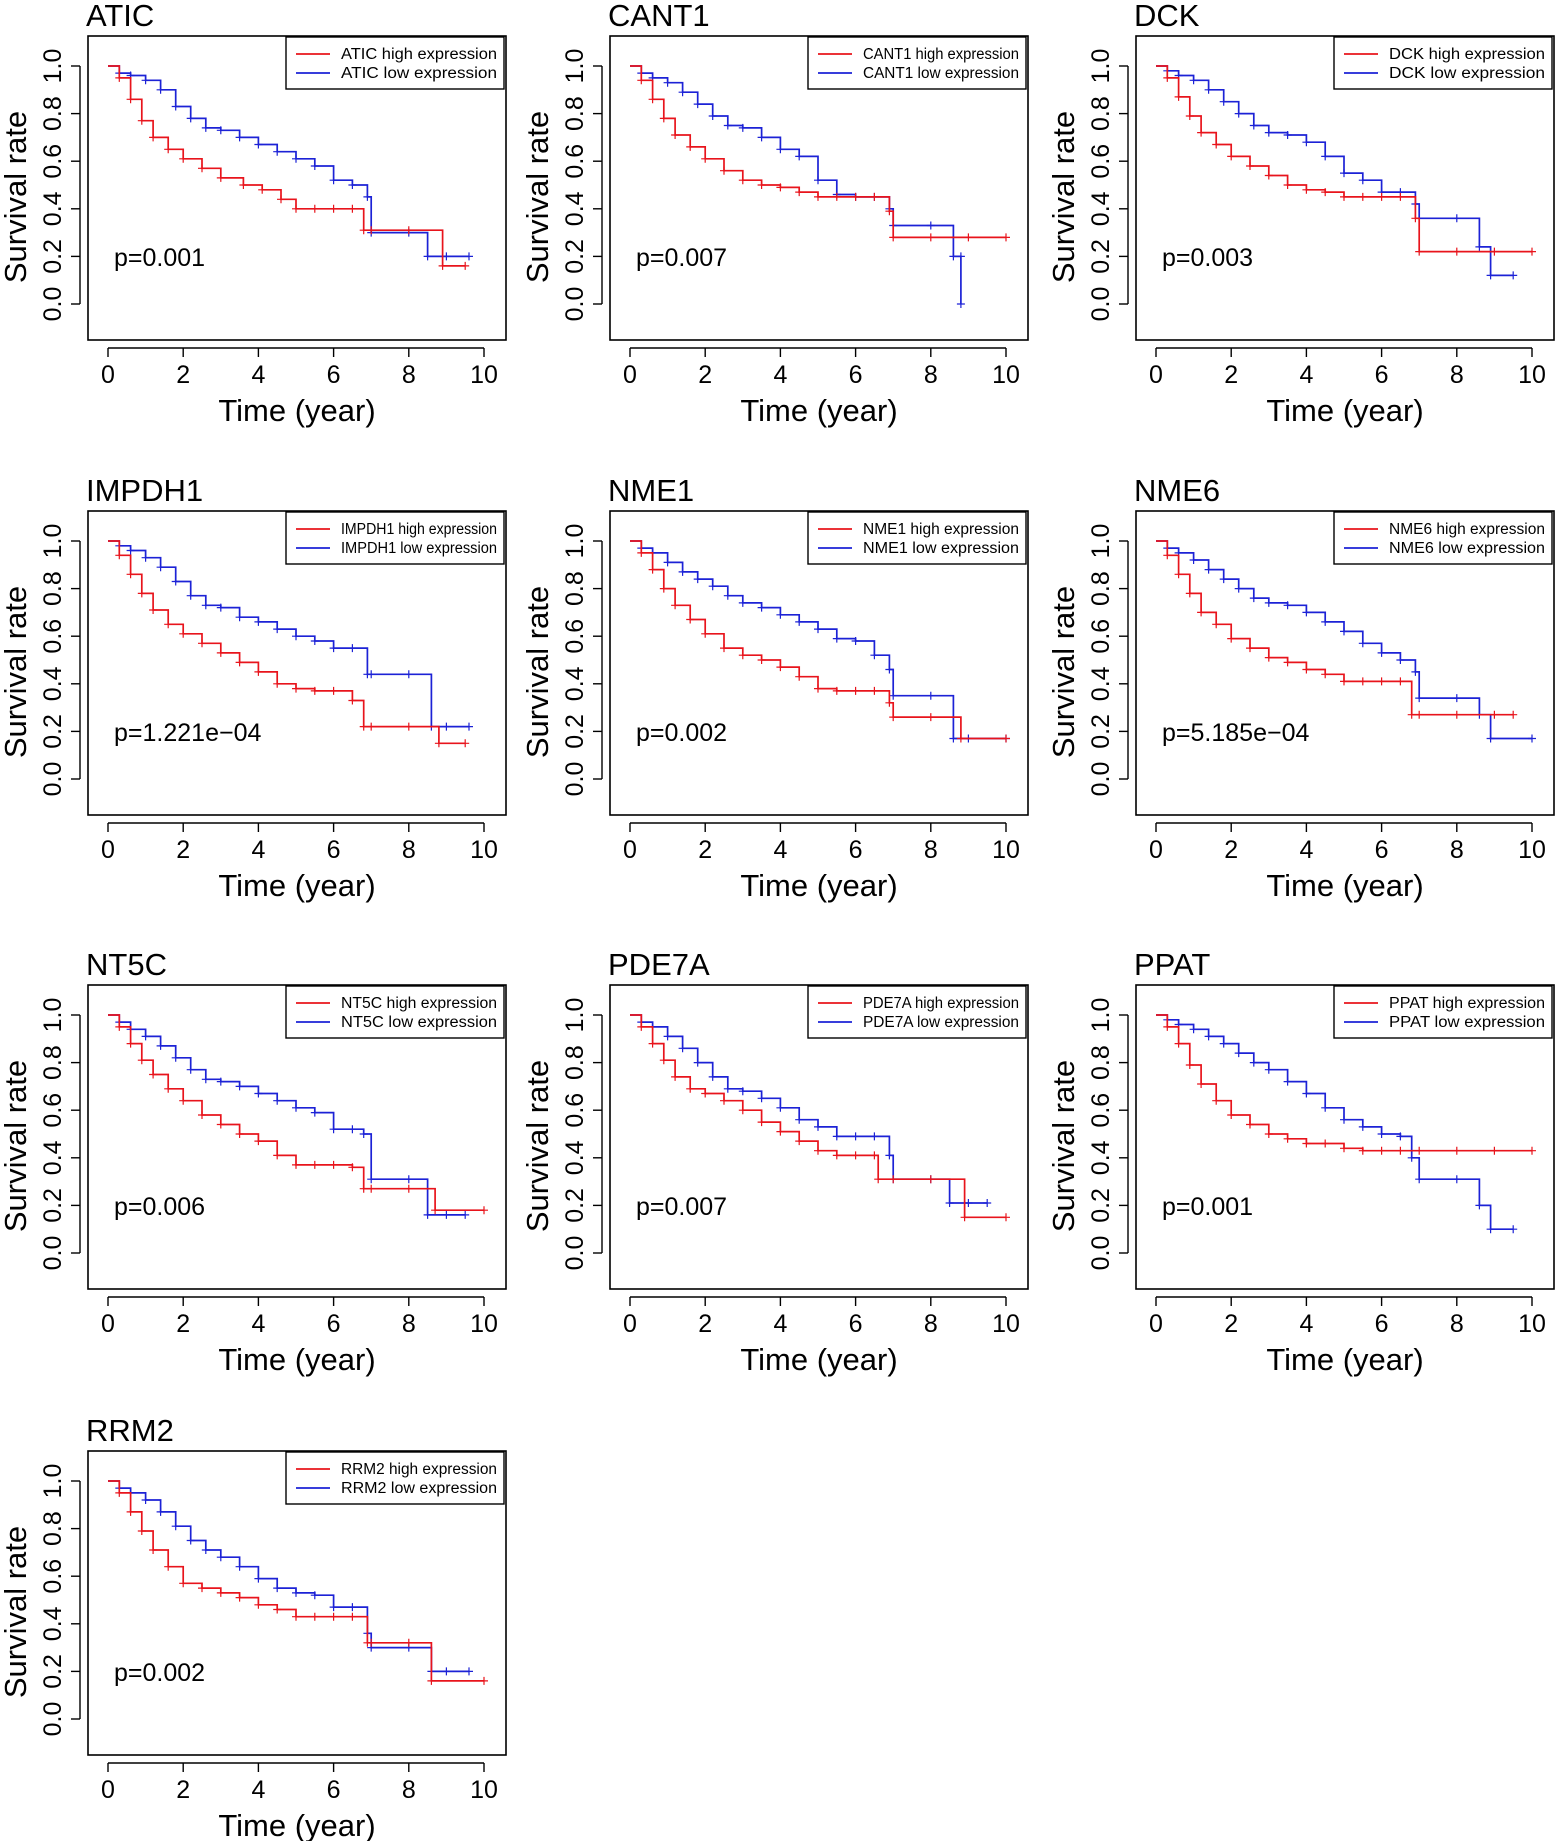 The height and width of the screenshot is (1841, 1559). I want to click on p-value: p=0.007, so click(681, 1207).